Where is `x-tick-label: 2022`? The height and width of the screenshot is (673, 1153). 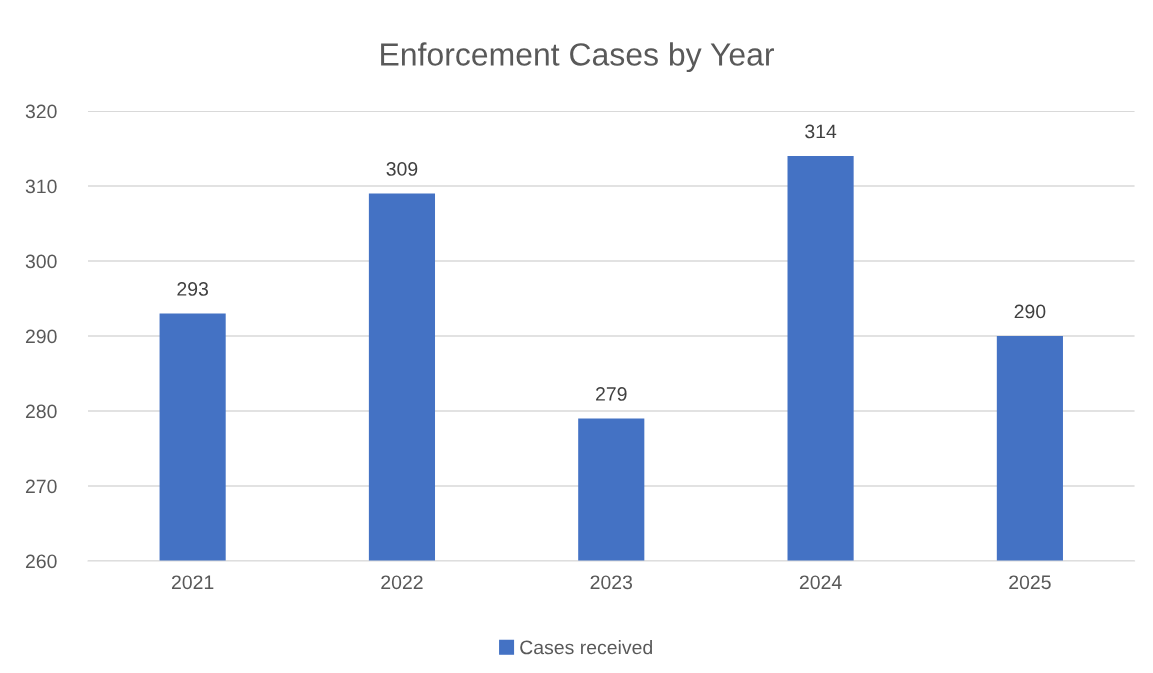 x-tick-label: 2022 is located at coordinates (402, 582).